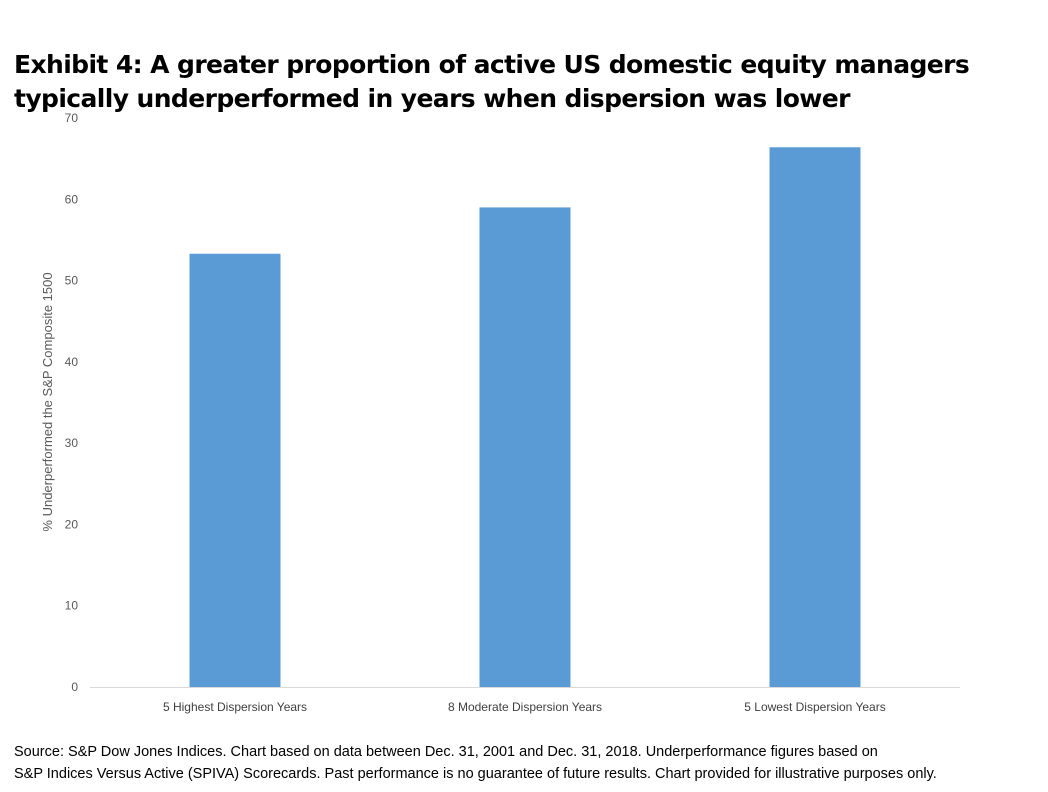  I want to click on y-tick-label: 70, so click(72, 118).